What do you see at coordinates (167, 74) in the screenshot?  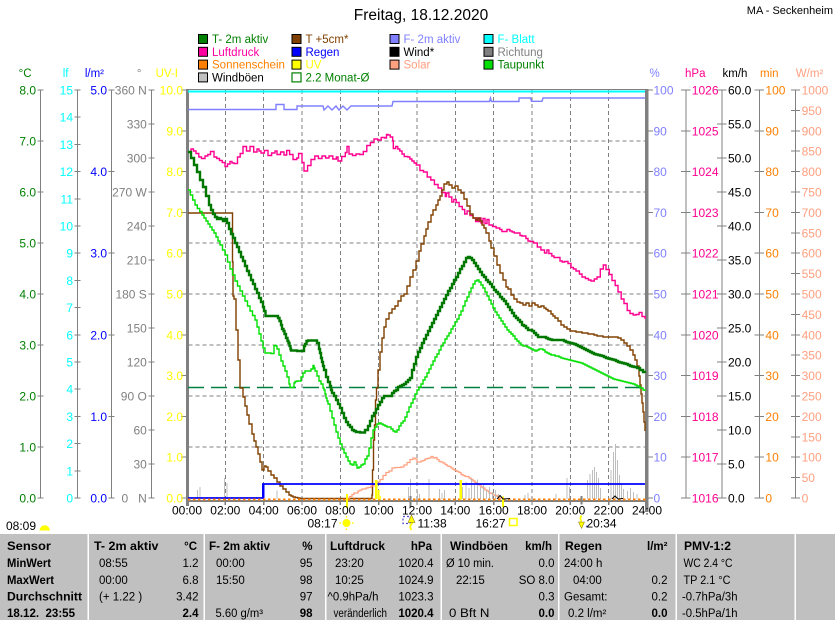 I see `svg-text: UV-I` at bounding box center [167, 74].